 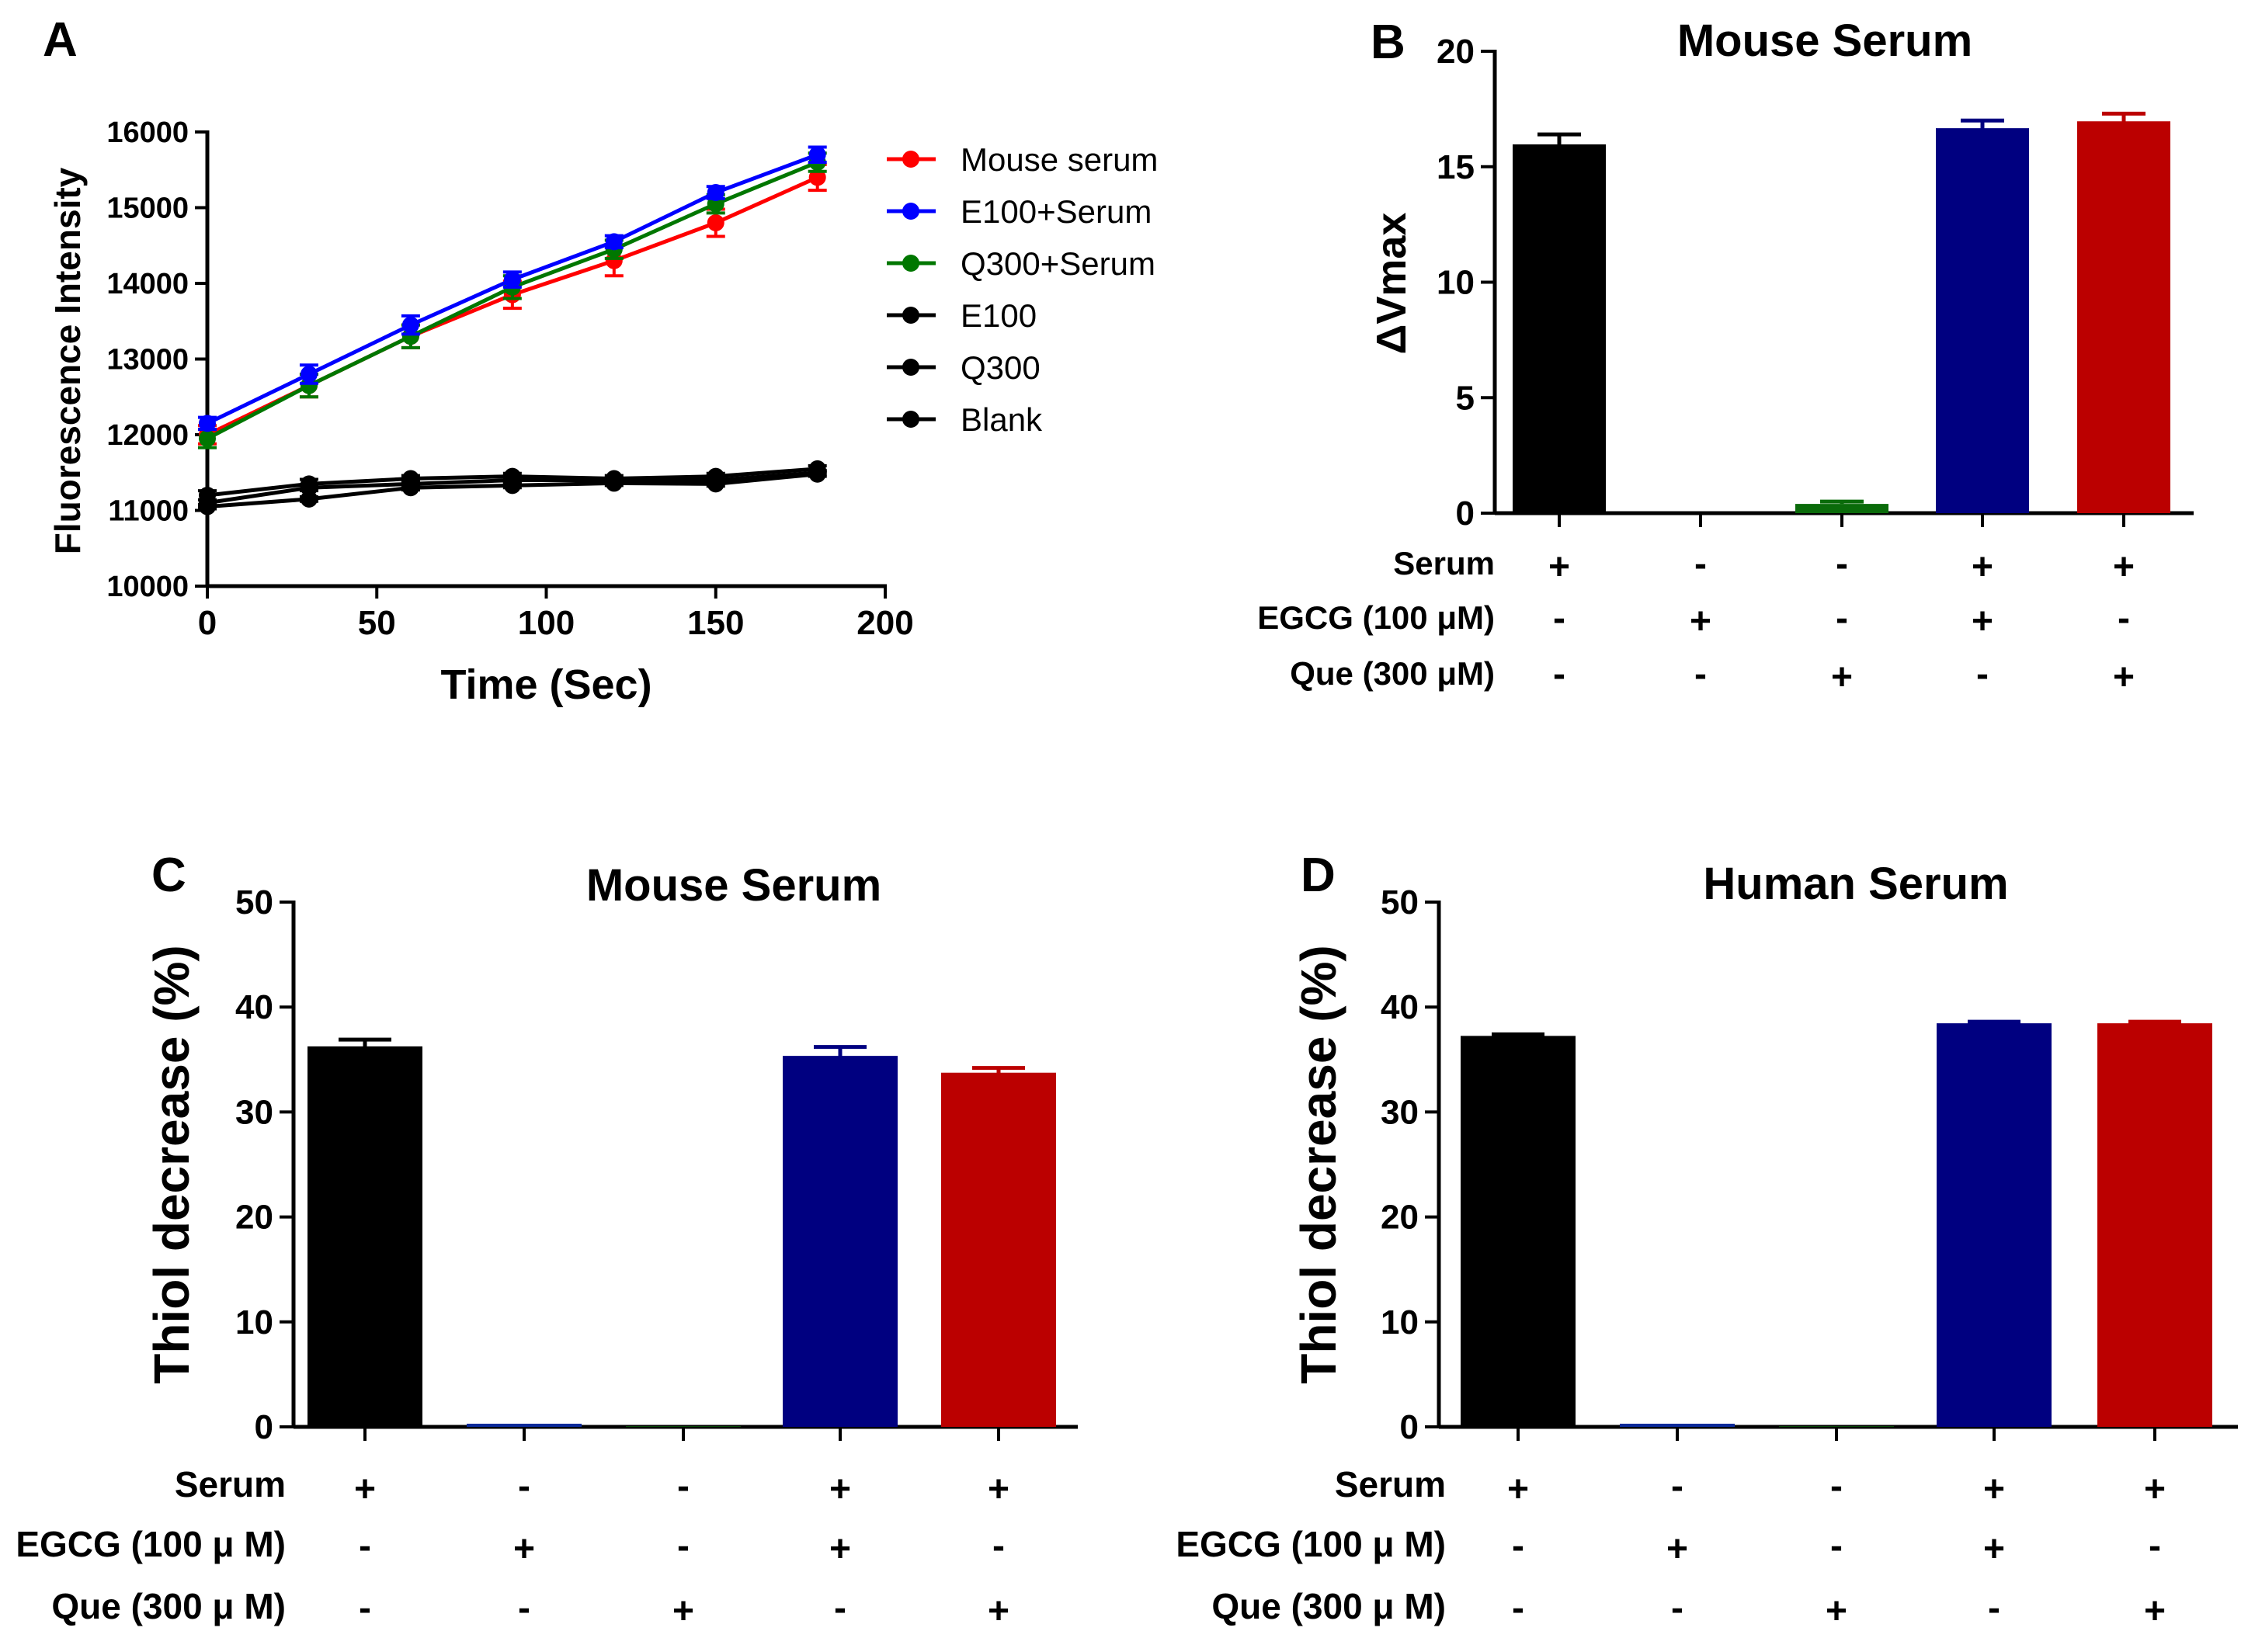 What do you see at coordinates (207, 623) in the screenshot?
I see `x-tick-label: 0` at bounding box center [207, 623].